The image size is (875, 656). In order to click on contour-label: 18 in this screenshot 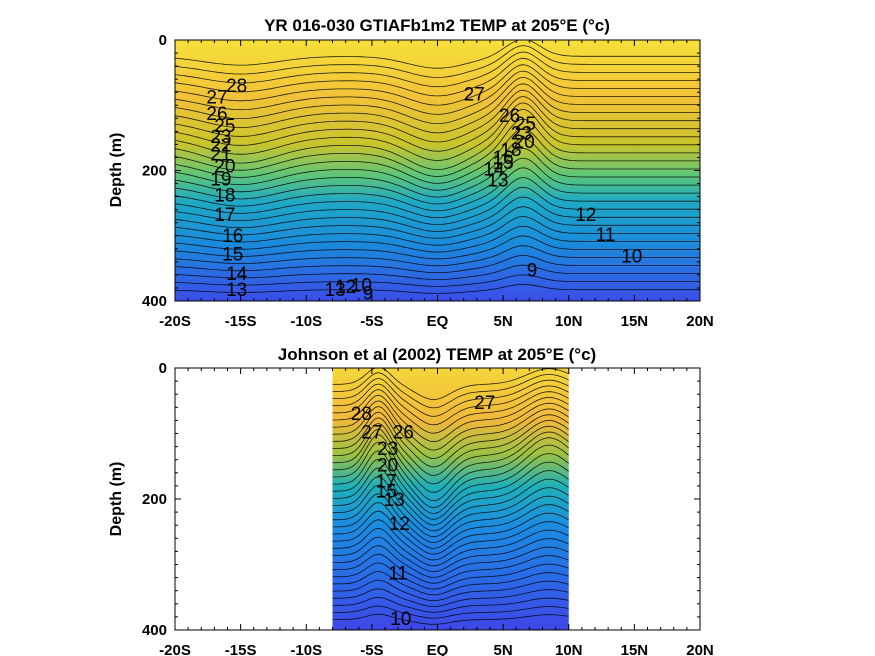, I will do `click(510, 150)`.